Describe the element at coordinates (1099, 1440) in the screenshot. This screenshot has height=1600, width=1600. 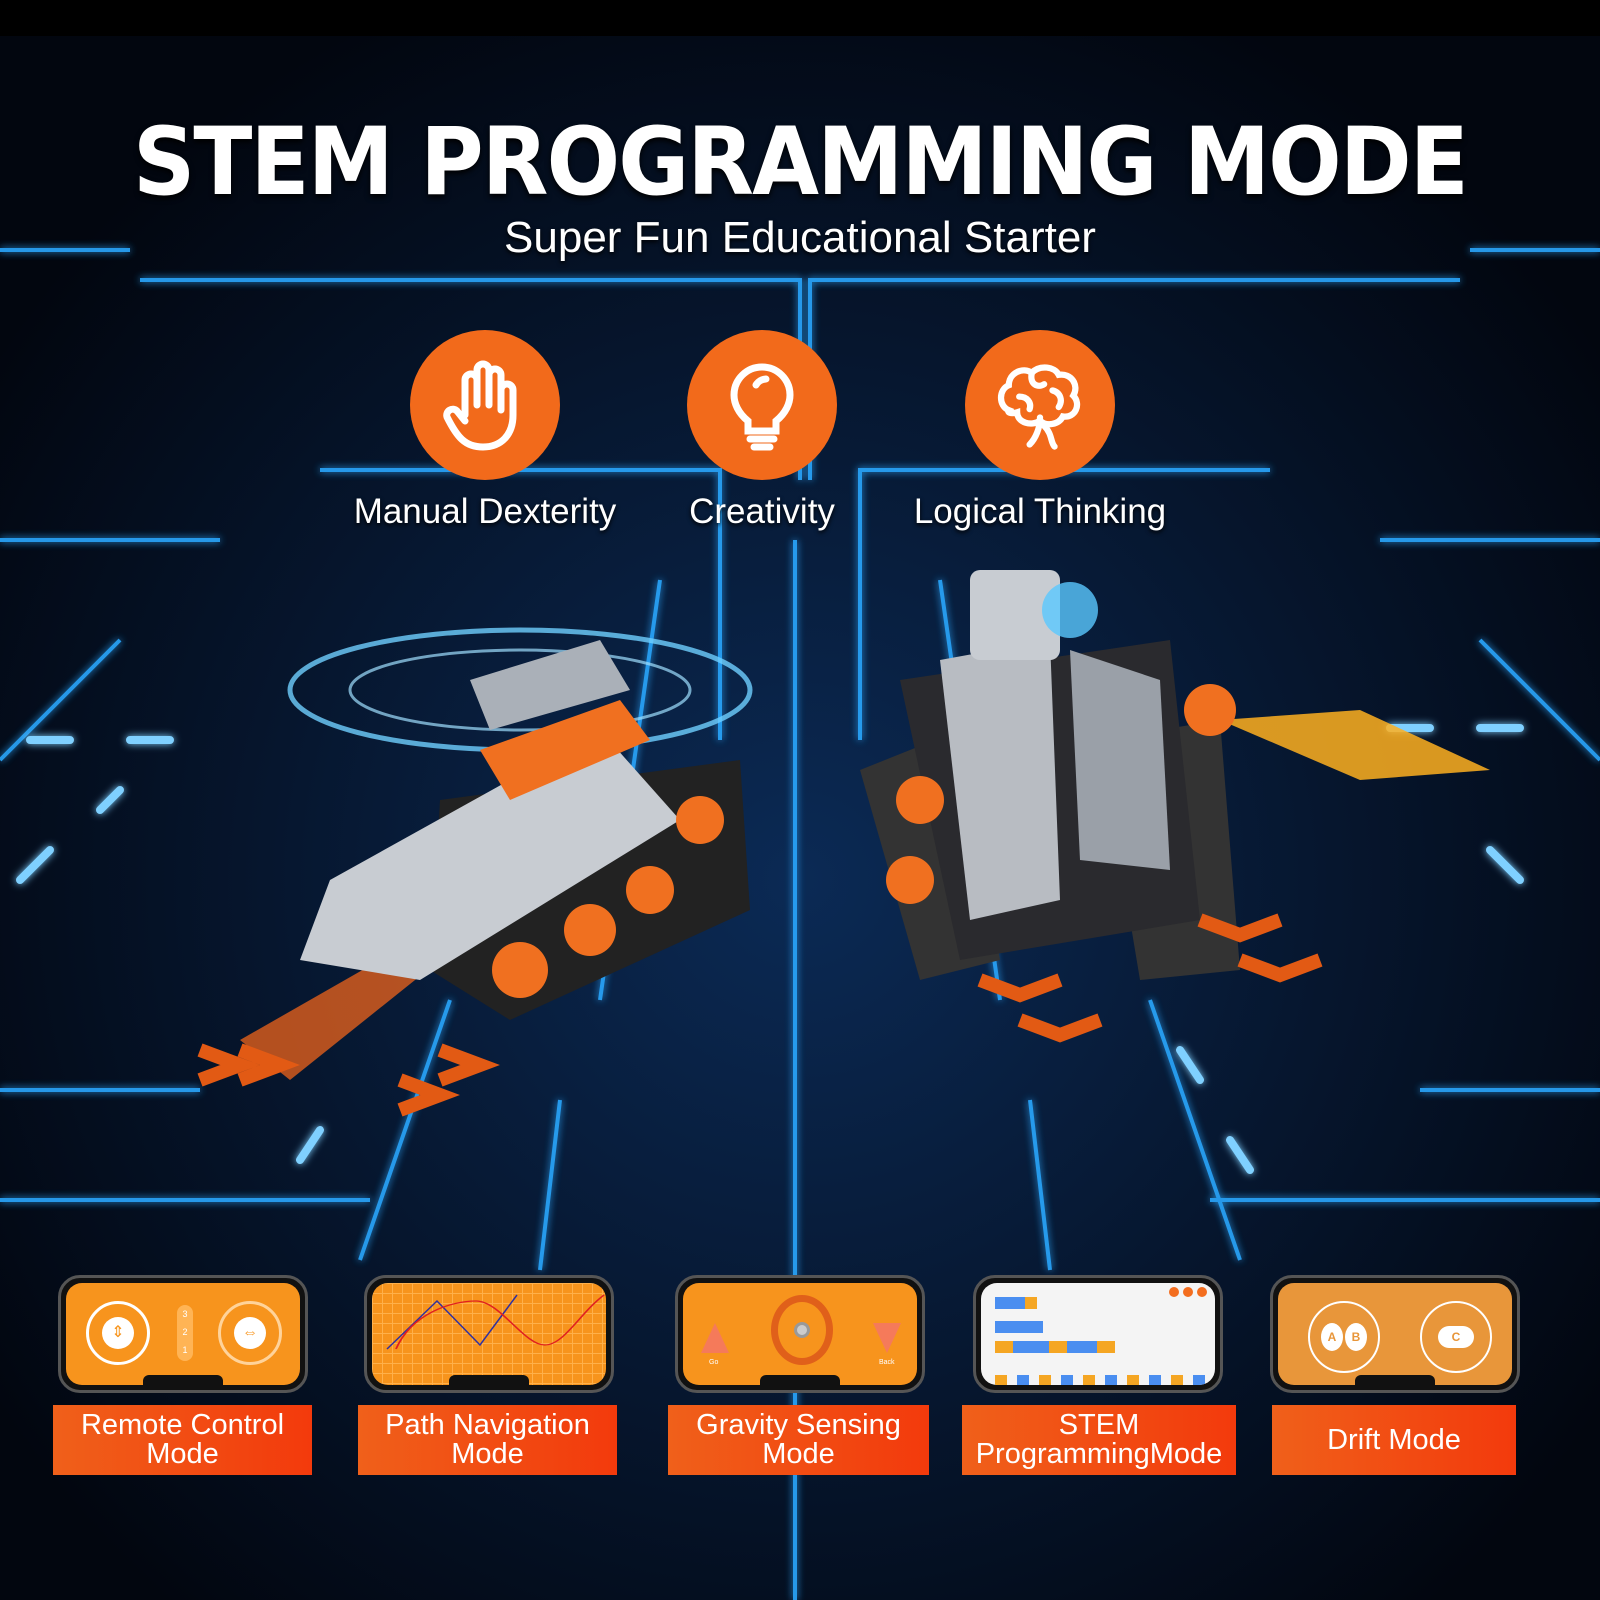
I see `mode-label-stem-programming: STEM ProgrammingMode` at that location.